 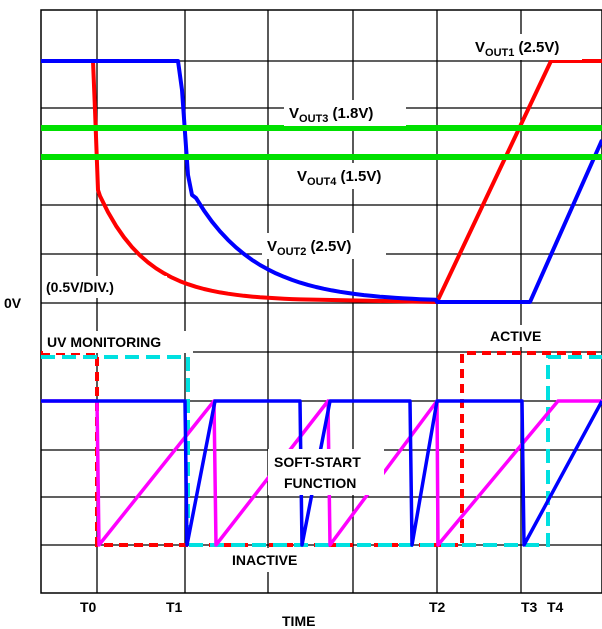 I want to click on active-label: ACTIVE, so click(x=515, y=336).